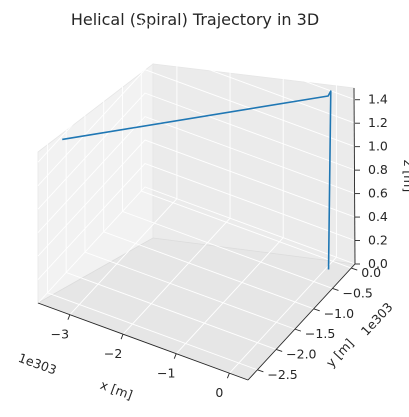  I want to click on y-tick-label: −1.5, so click(320, 333).